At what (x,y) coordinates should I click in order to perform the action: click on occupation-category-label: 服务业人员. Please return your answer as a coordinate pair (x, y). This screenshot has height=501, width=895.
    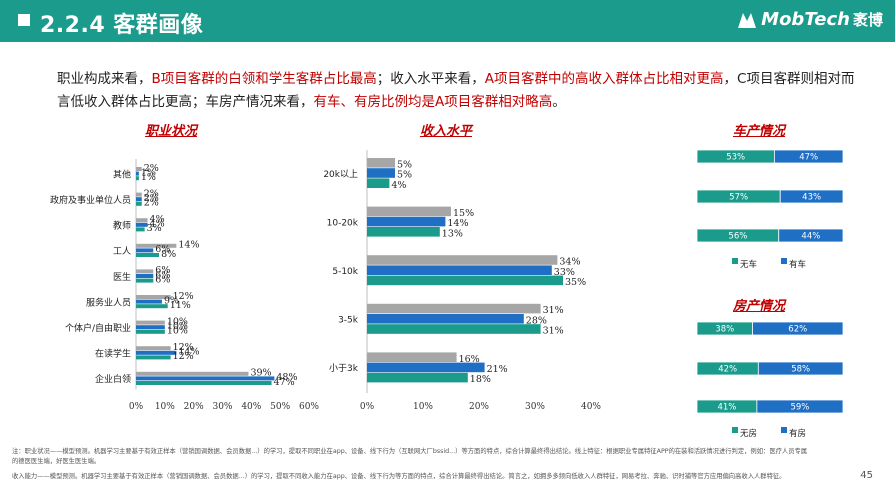
    Looking at the image, I should click on (108, 302).